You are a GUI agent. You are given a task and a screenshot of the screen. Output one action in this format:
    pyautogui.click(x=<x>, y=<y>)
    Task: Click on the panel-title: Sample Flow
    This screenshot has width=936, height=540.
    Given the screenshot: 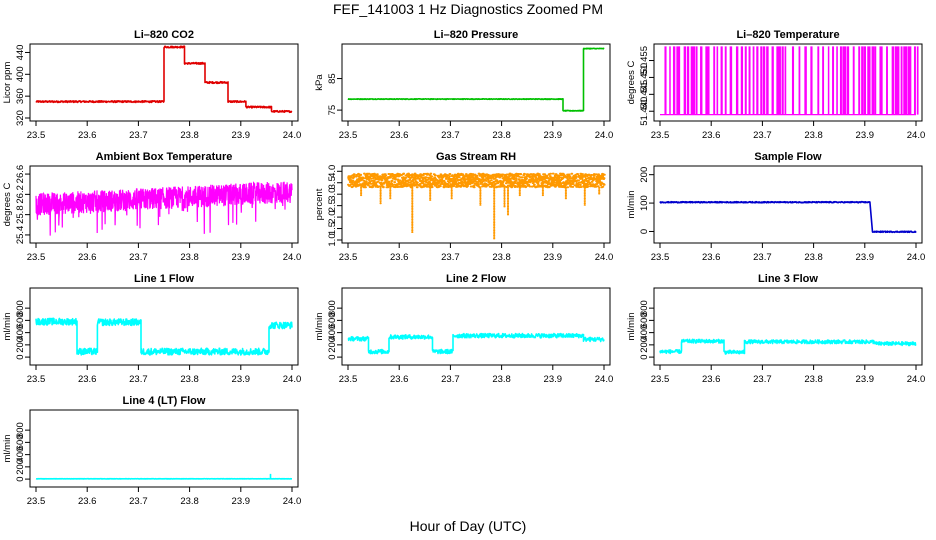 What is the action you would take?
    pyautogui.click(x=788, y=157)
    